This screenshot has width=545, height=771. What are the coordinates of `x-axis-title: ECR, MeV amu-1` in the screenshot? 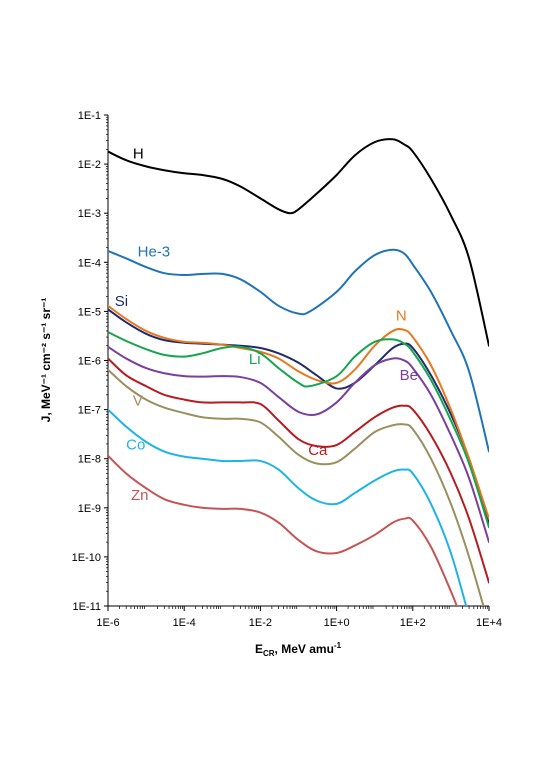 It's located at (298, 649).